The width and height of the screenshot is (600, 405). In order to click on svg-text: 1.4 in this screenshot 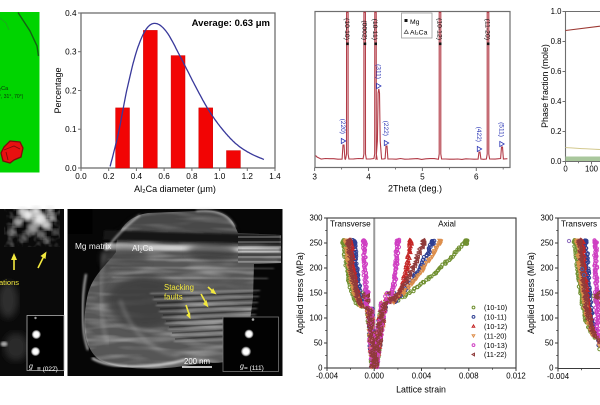, I will do `click(275, 176)`.